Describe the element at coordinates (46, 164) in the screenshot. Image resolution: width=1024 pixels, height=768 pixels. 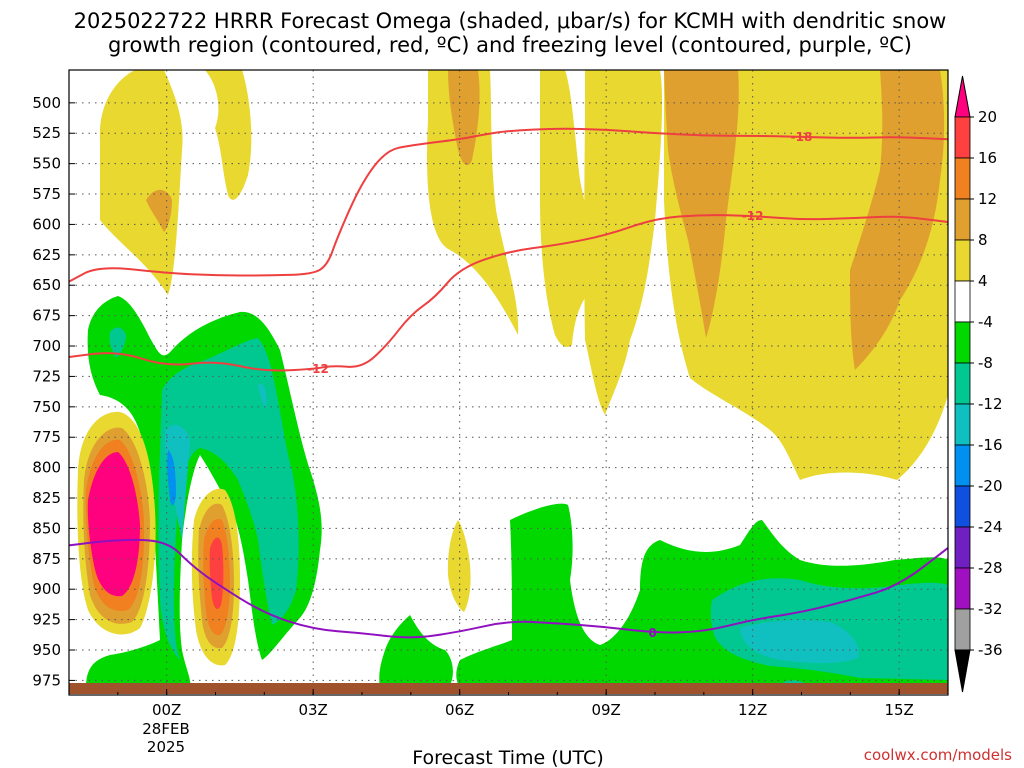
I see `y-tick-label: 550` at that location.